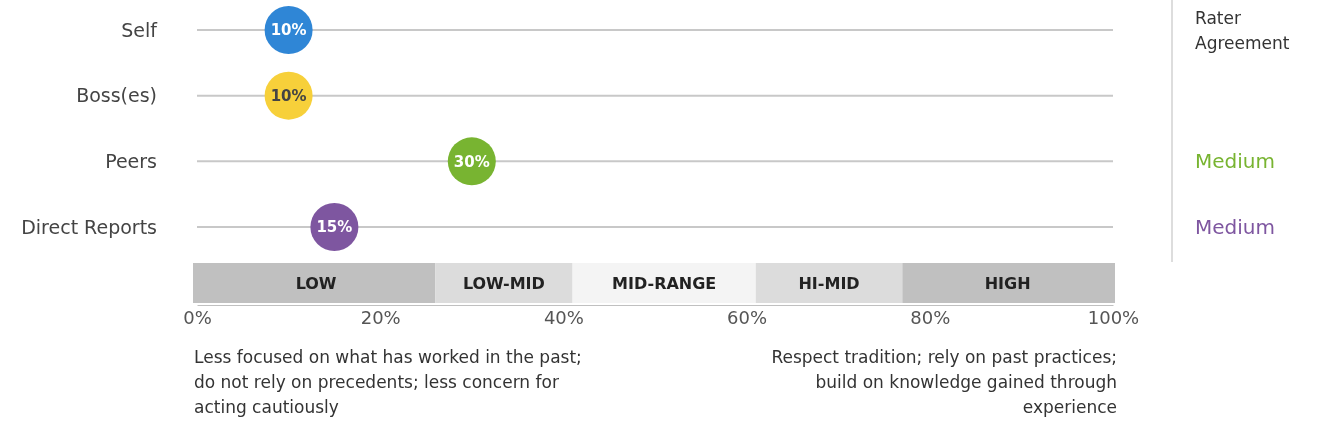 The width and height of the screenshot is (1333, 425). I want to click on data-label: 30%, so click(471, 161).